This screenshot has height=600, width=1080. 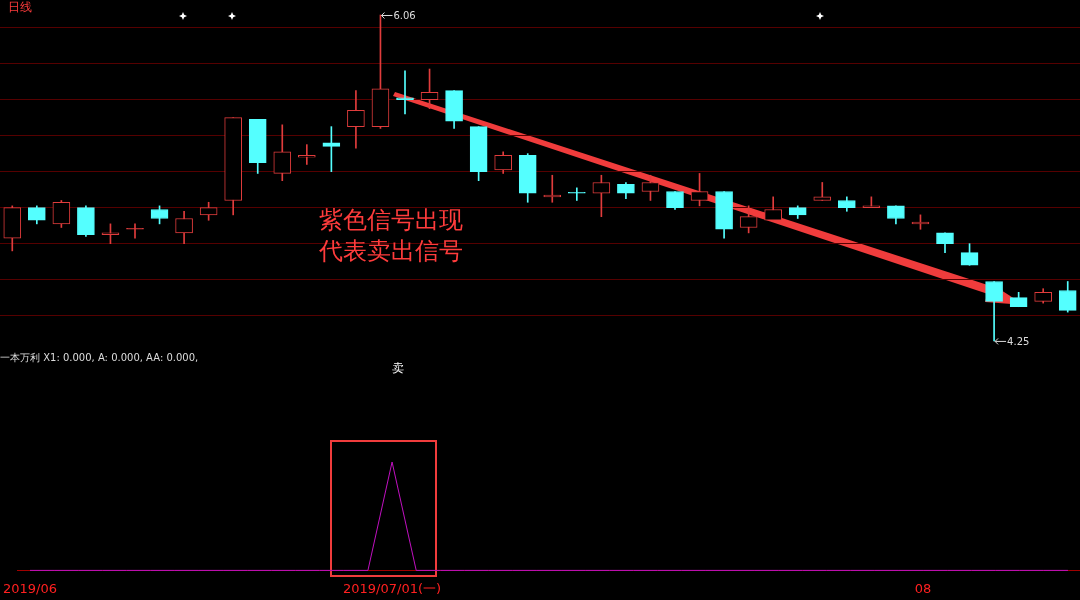 What do you see at coordinates (392, 588) in the screenshot?
I see `x-tick-label: 2019/07/01(一)` at bounding box center [392, 588].